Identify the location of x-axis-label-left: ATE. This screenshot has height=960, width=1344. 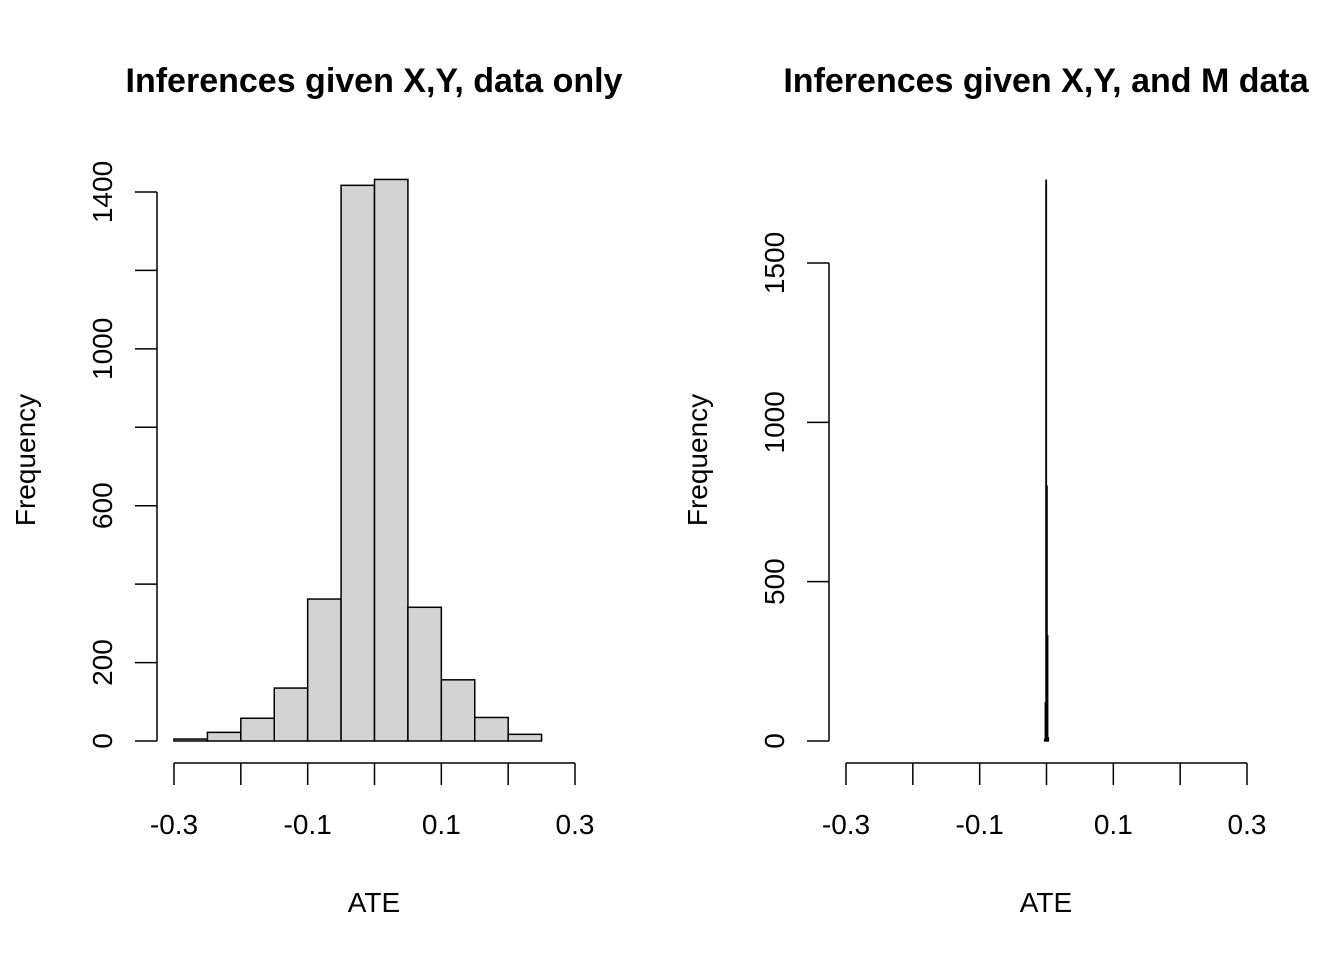
(374, 902).